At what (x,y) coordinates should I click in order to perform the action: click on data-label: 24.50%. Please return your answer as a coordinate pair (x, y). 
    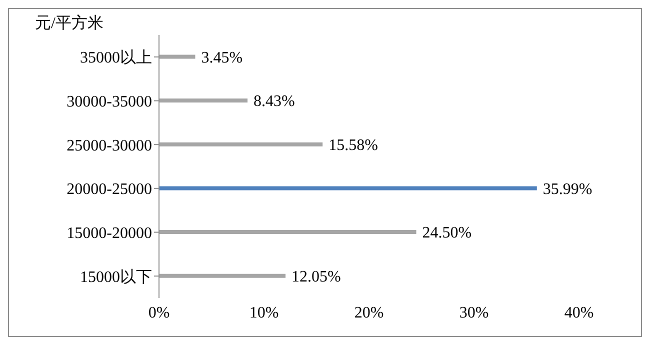
    Looking at the image, I should click on (447, 233).